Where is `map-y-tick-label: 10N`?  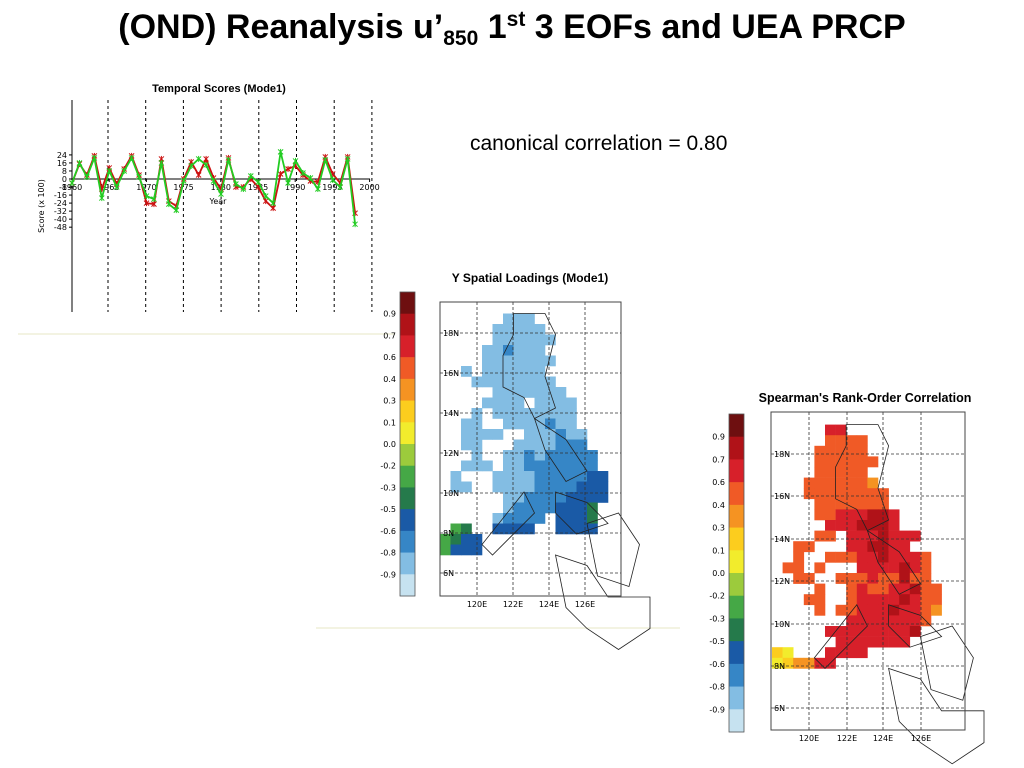 map-y-tick-label: 10N is located at coordinates (451, 493).